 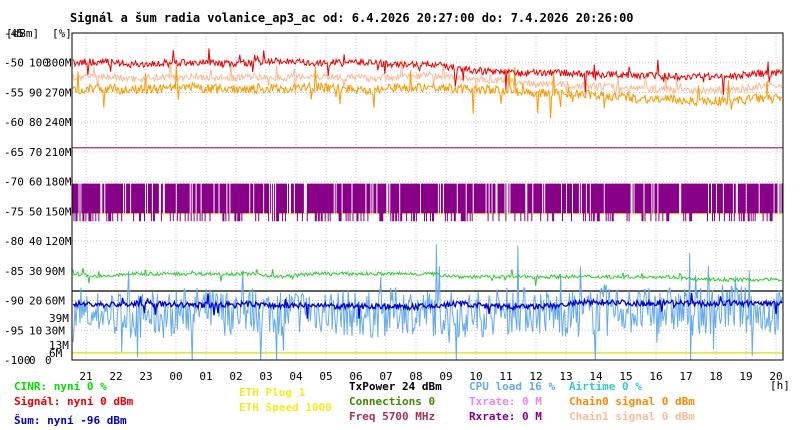 What do you see at coordinates (17, 360) in the screenshot?
I see `y-tick-label-dbm: -100` at bounding box center [17, 360].